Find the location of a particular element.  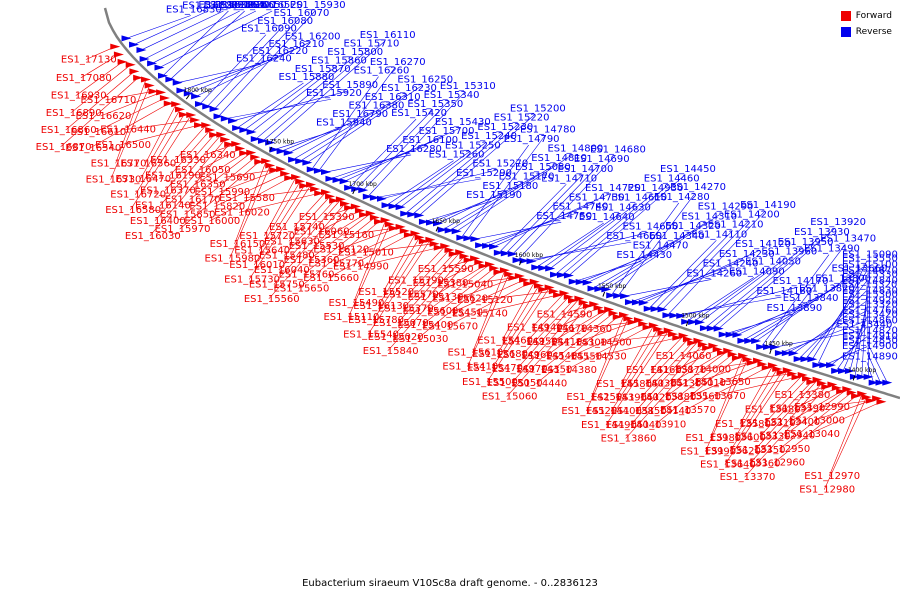

gene-label-ES1_16210: ES1_16210 is located at coordinates (296, 44).